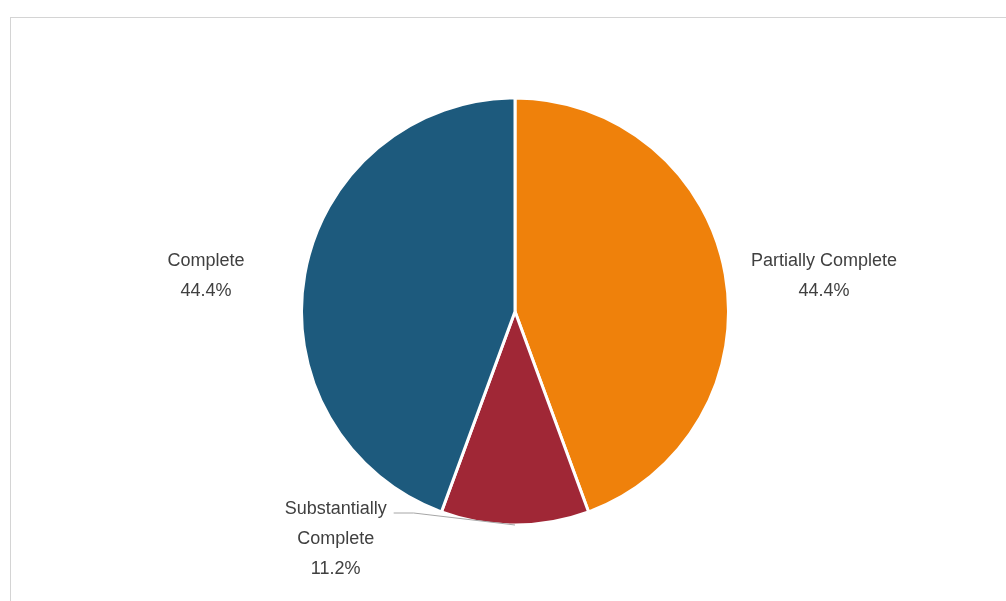 Image resolution: width=1006 pixels, height=601 pixels. Describe the element at coordinates (335, 567) in the screenshot. I see `data-label: 11.2%` at that location.